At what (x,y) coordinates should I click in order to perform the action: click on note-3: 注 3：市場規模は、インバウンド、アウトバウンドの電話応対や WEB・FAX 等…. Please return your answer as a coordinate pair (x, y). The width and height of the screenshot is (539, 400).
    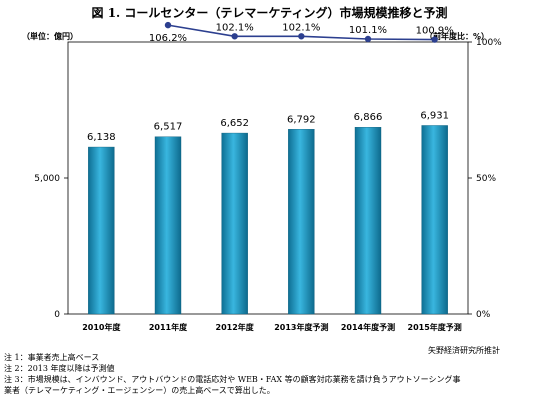
    Looking at the image, I should click on (232, 379).